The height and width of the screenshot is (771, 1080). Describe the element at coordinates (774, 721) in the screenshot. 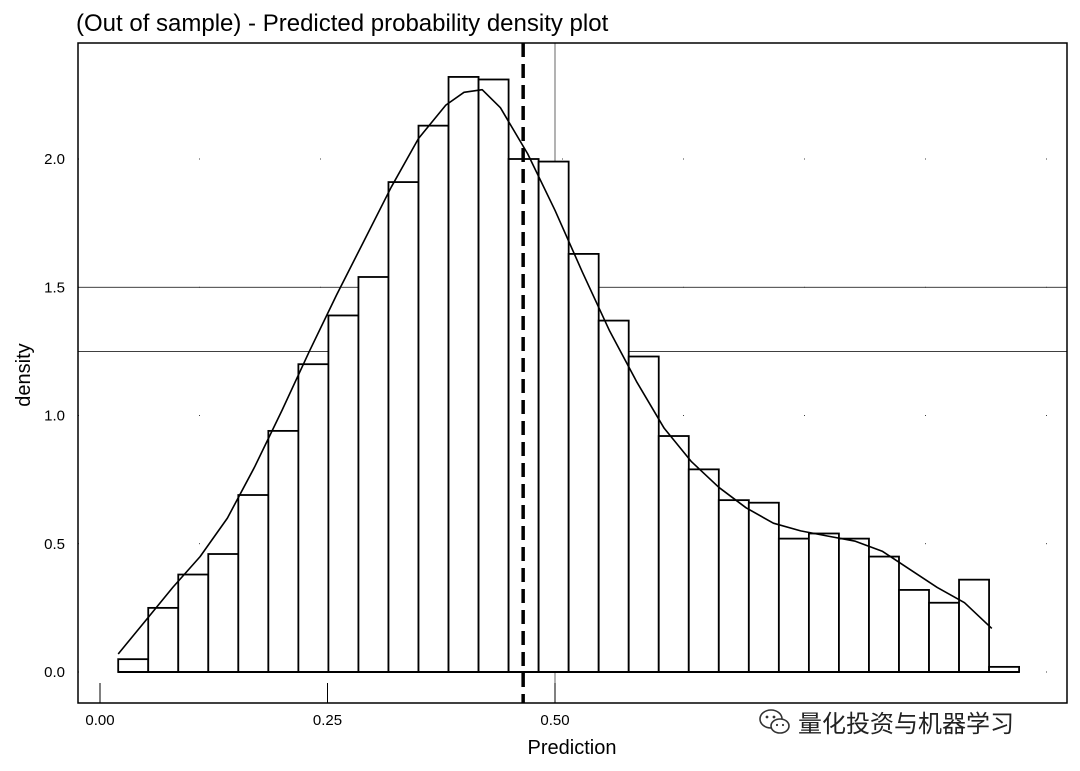

I see `wechat-icon` at that location.